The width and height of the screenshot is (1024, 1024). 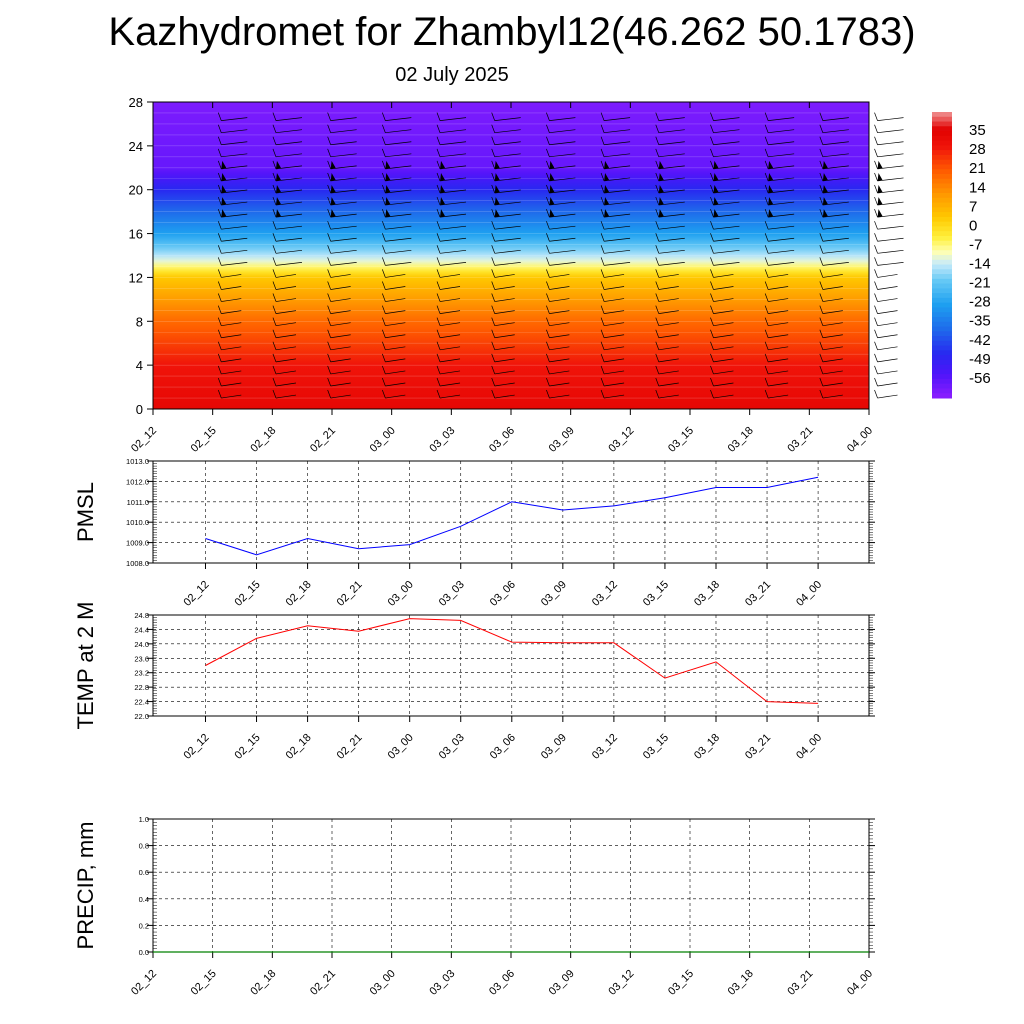 What do you see at coordinates (977, 168) in the screenshot?
I see `colorbar-label: 21` at bounding box center [977, 168].